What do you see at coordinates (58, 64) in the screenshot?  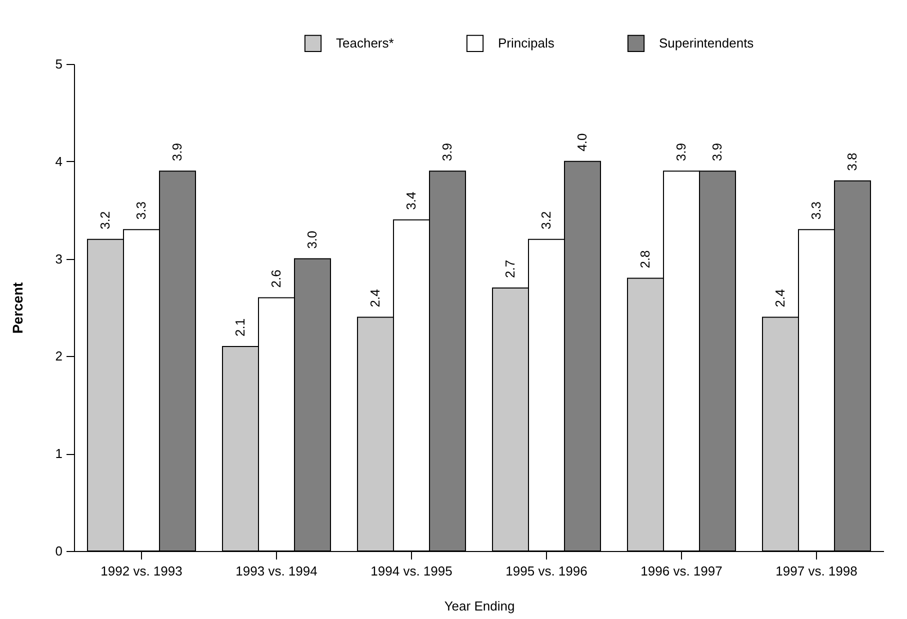 I see `y-tick-label: 5` at bounding box center [58, 64].